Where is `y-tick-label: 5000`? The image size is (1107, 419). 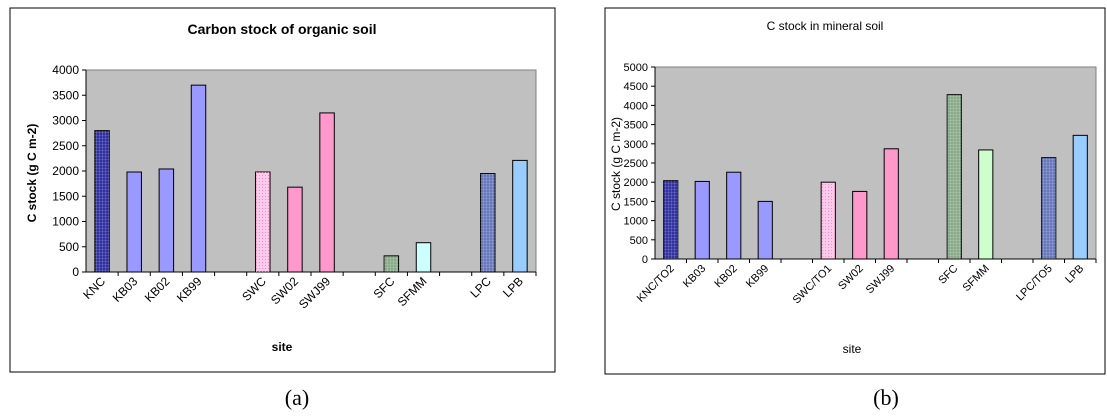
y-tick-label: 5000 is located at coordinates (636, 68).